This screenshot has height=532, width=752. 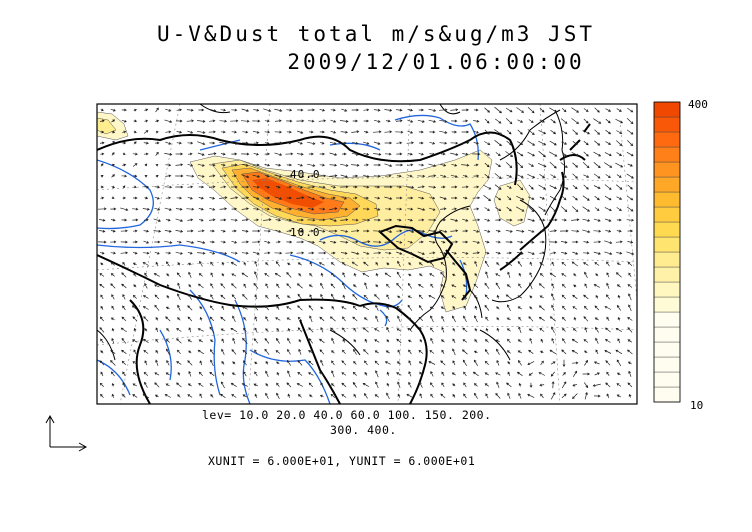 What do you see at coordinates (66, 433) in the screenshot?
I see `reference-vector` at bounding box center [66, 433].